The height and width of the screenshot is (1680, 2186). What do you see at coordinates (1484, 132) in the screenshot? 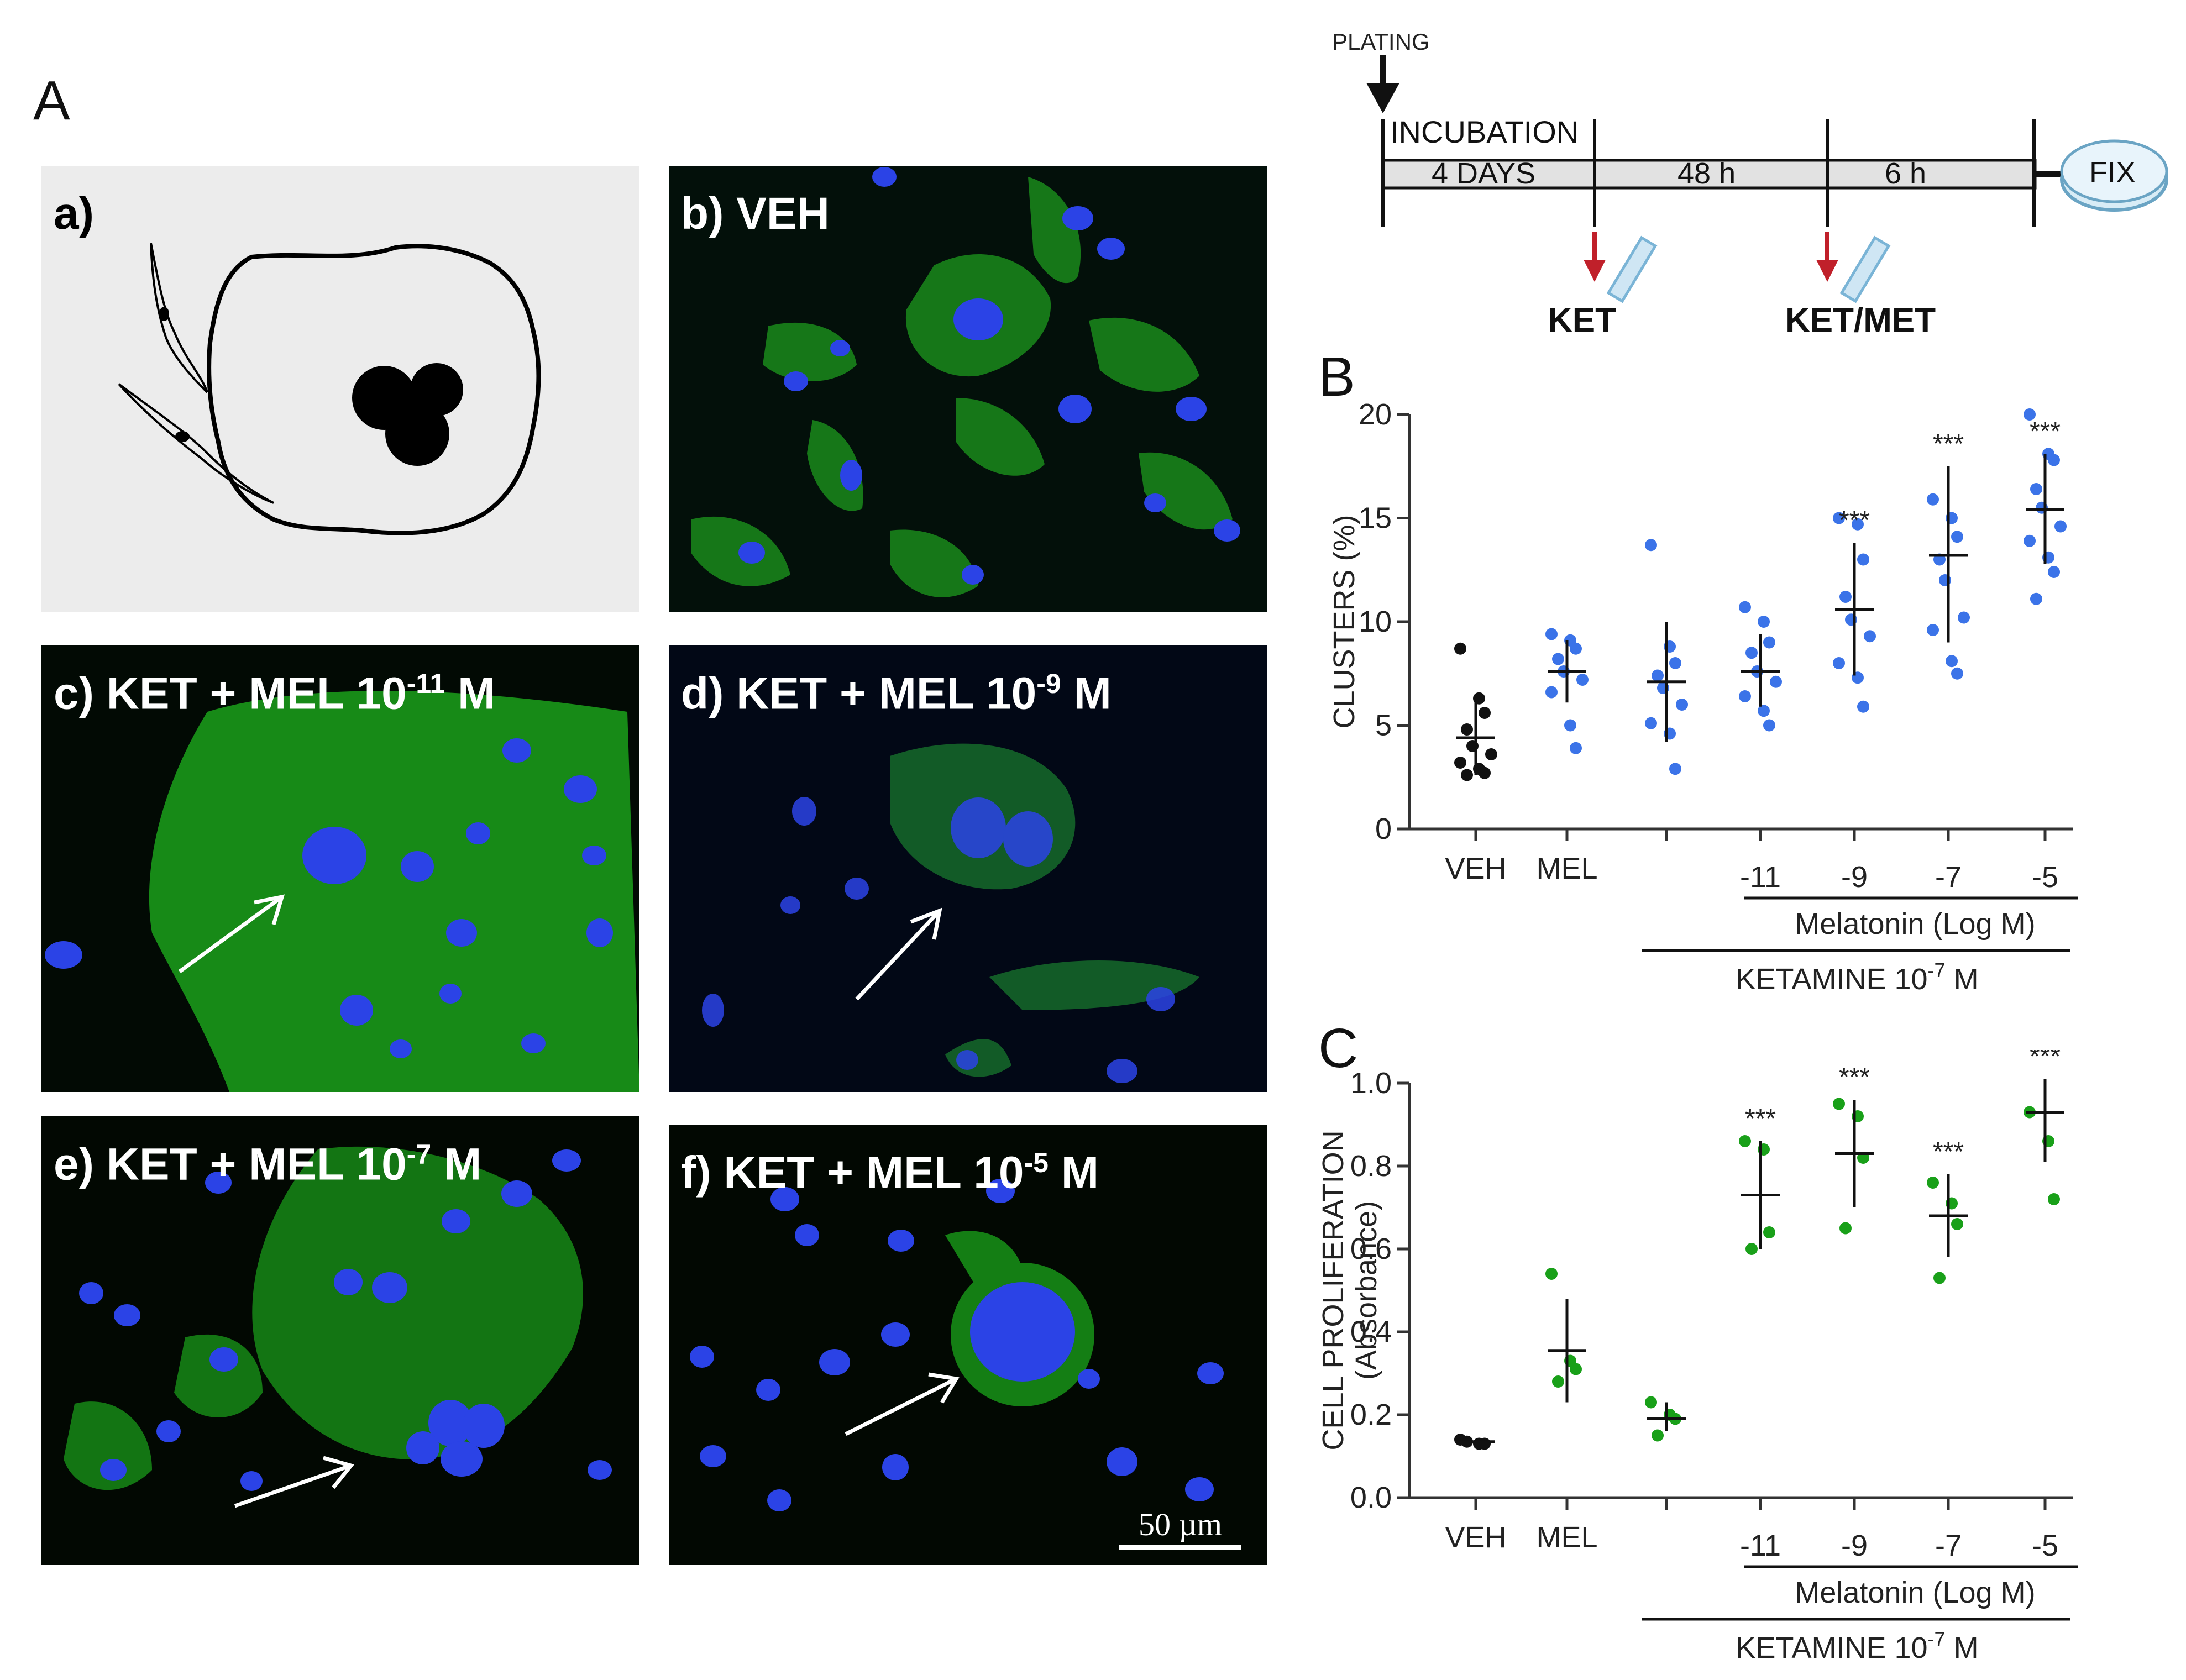
I see `incubation-label: INCUBATION` at bounding box center [1484, 132].